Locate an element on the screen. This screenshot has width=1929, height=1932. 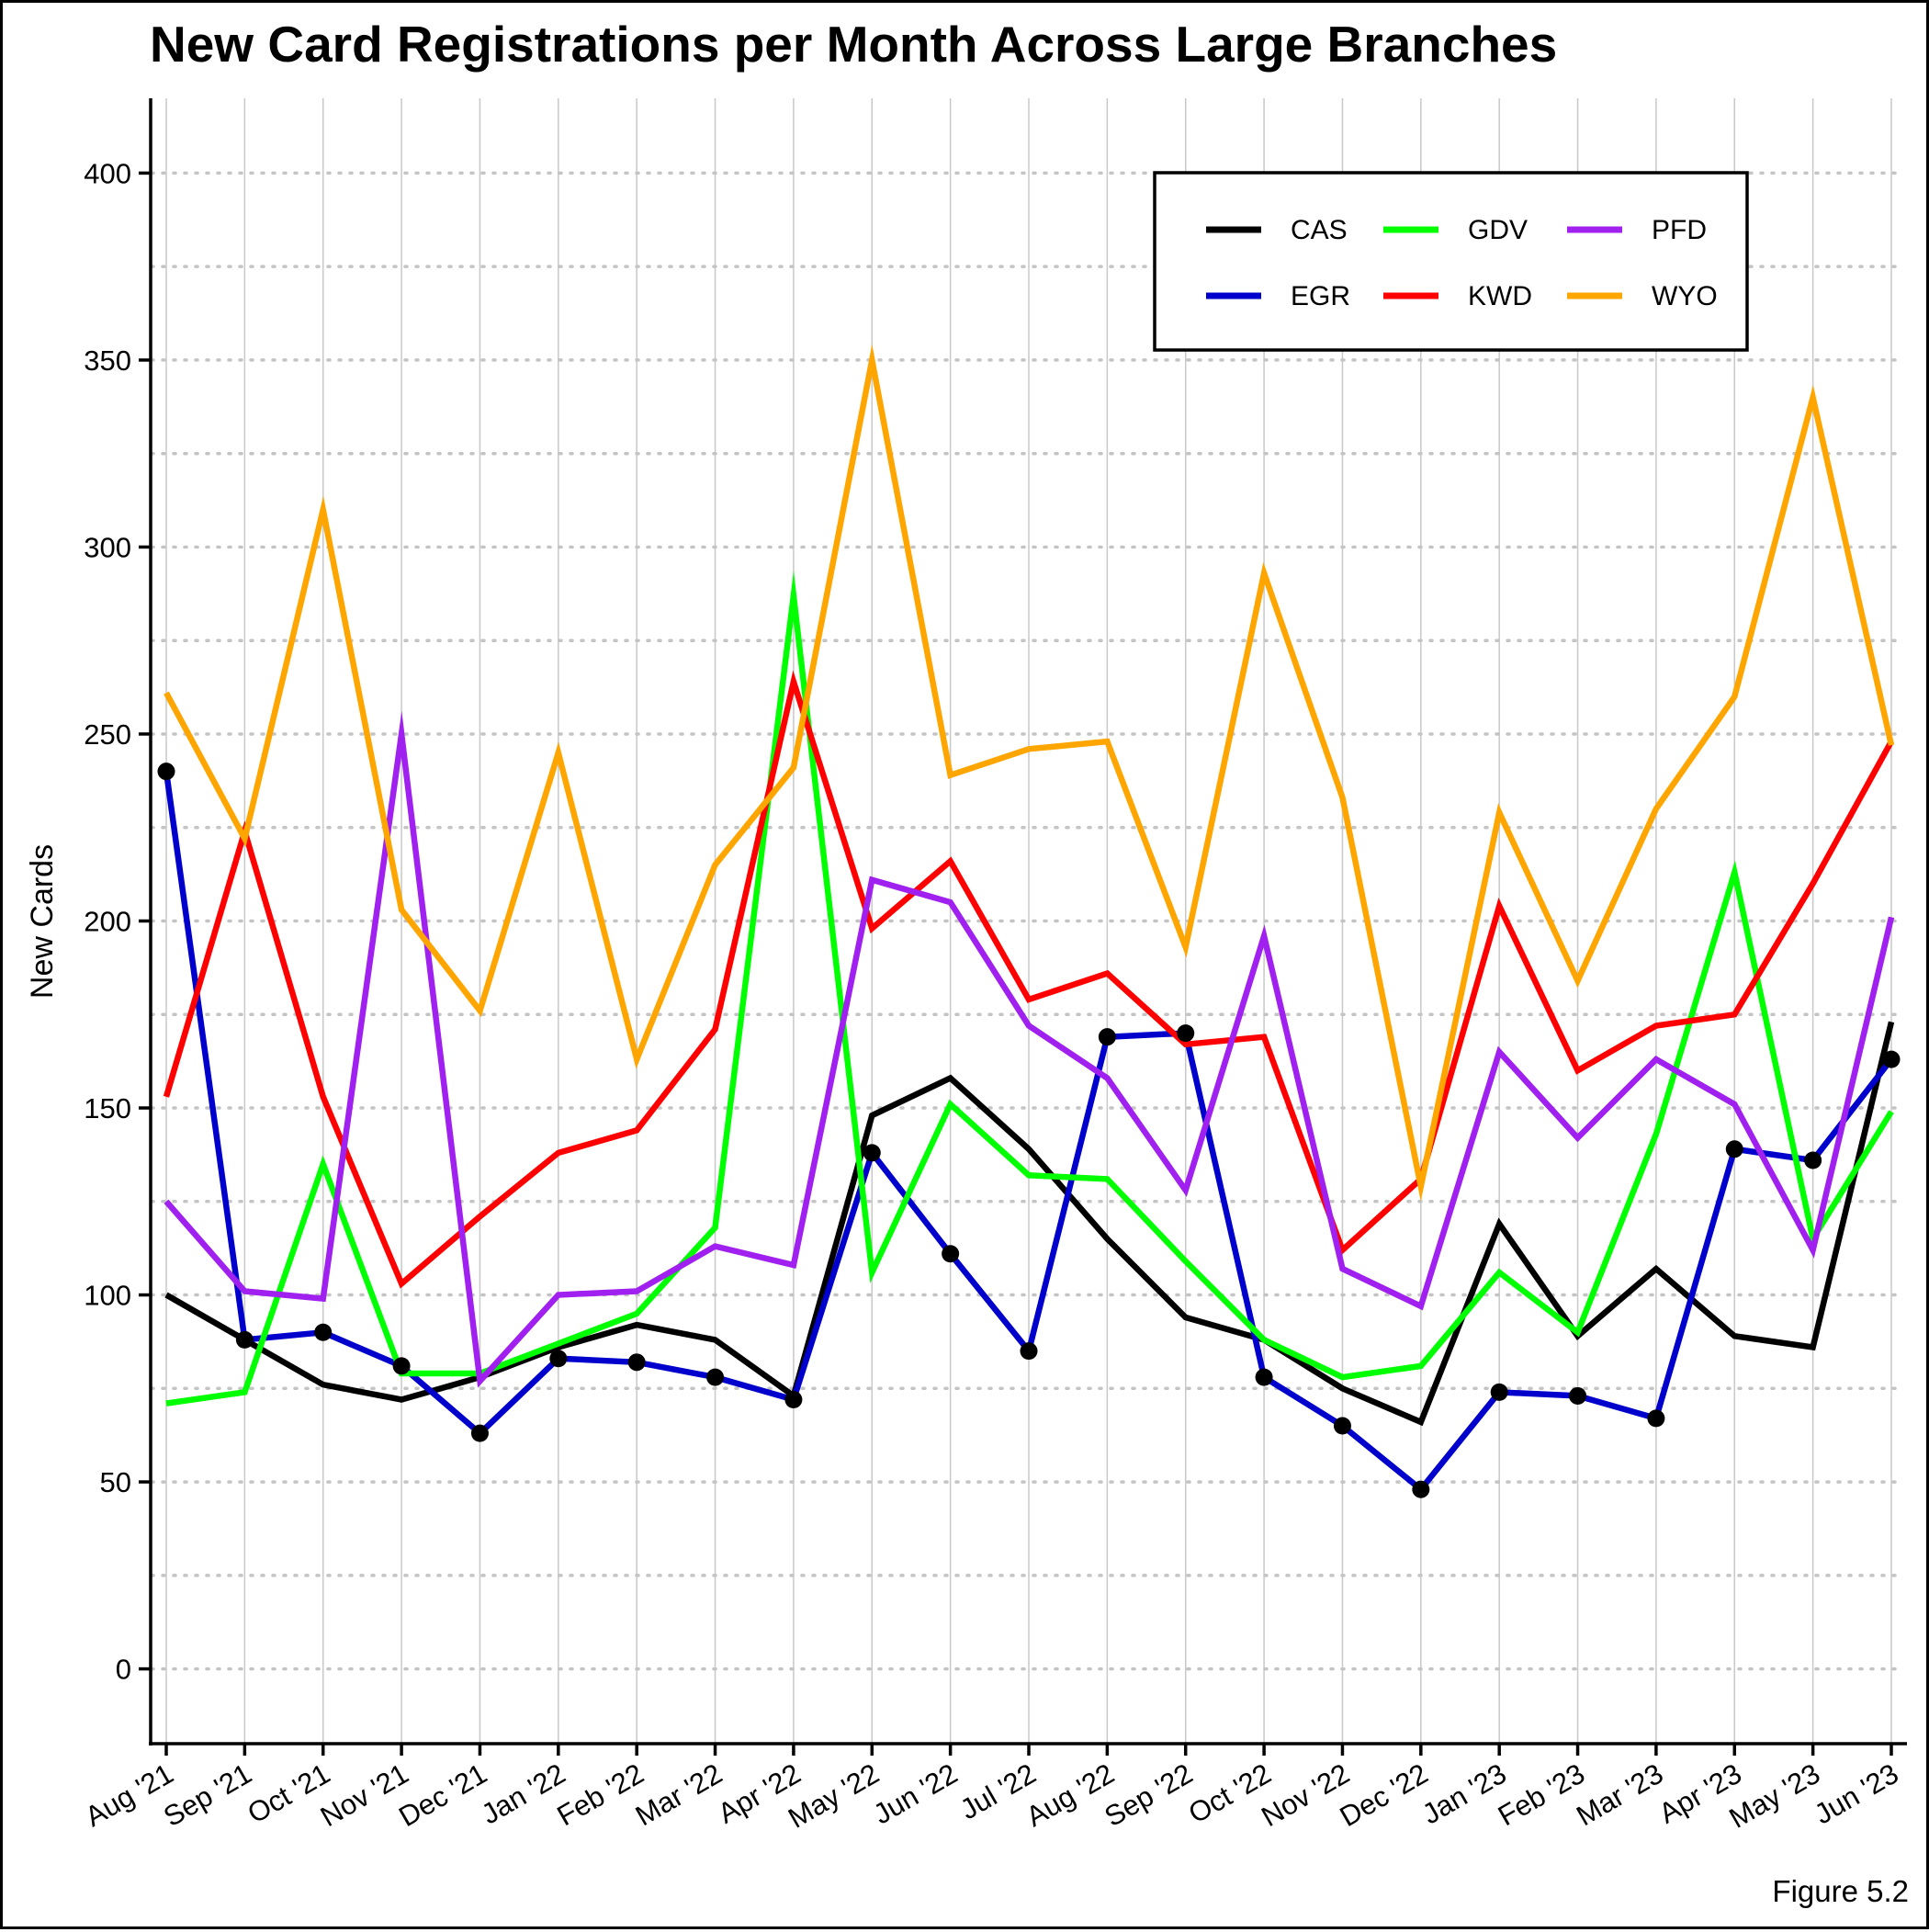
x-tick-label: May '22 is located at coordinates (834, 1796).